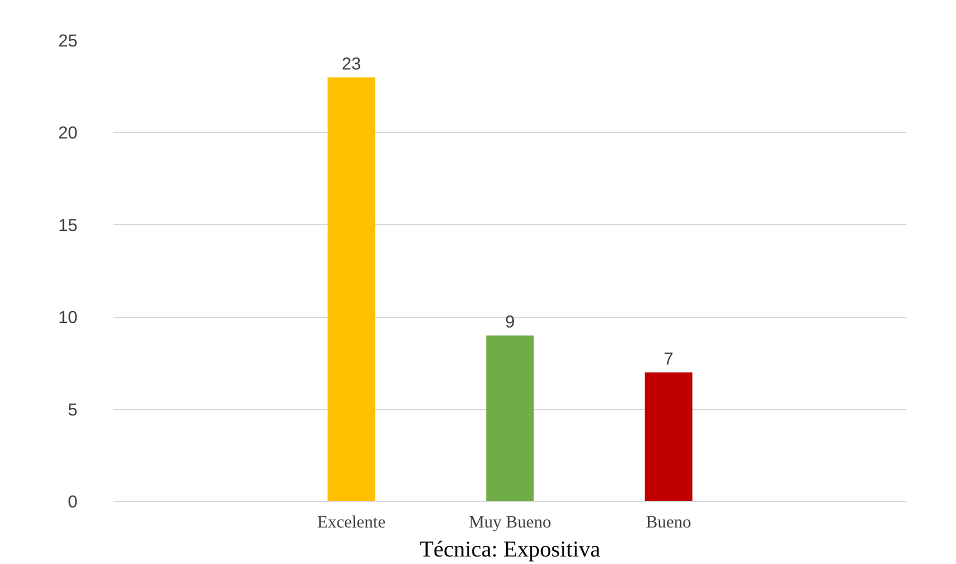 This screenshot has width=956, height=564. I want to click on y-tick-label: 5, so click(73, 409).